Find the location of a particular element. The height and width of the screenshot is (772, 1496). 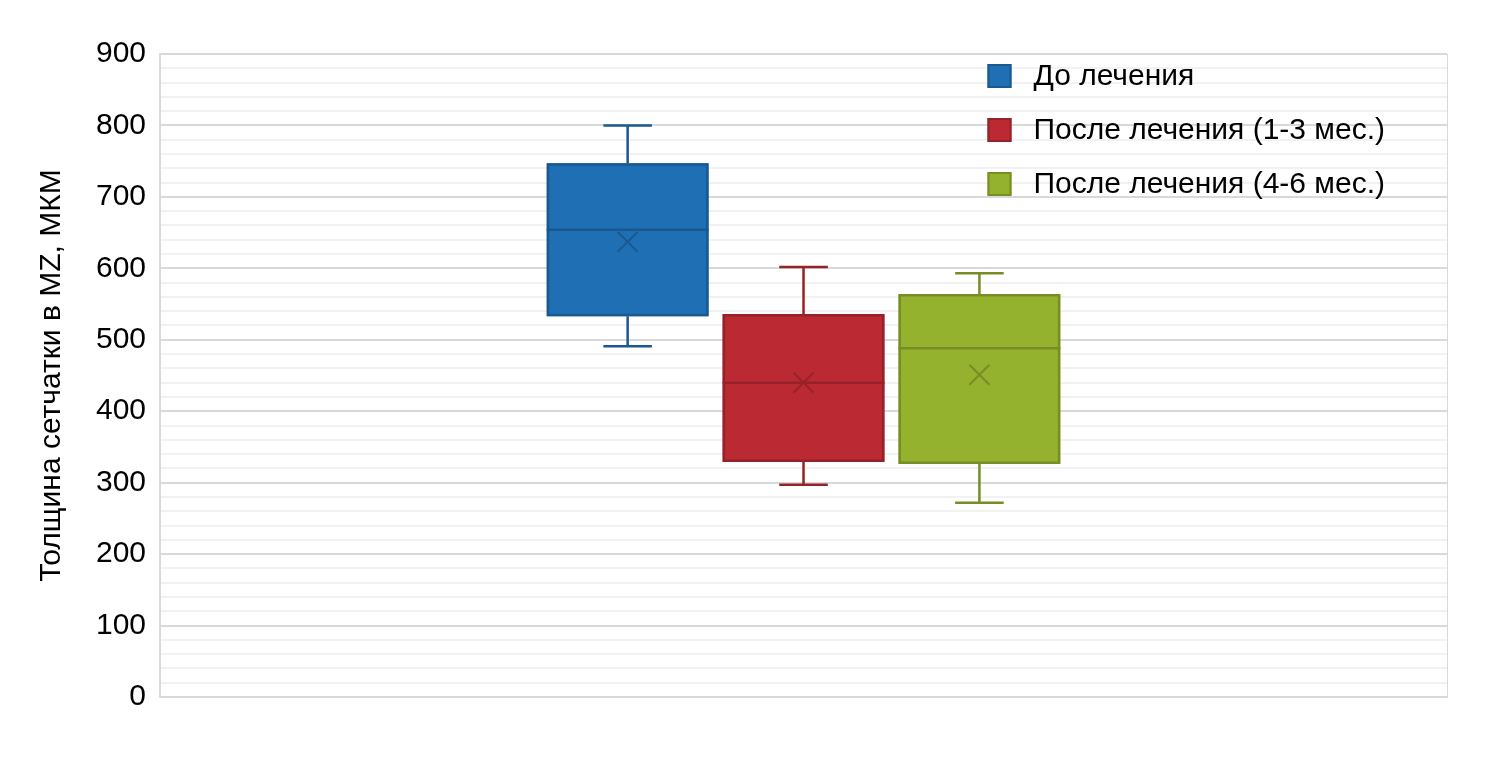

y-tick-label: 200 is located at coordinates (121, 552).